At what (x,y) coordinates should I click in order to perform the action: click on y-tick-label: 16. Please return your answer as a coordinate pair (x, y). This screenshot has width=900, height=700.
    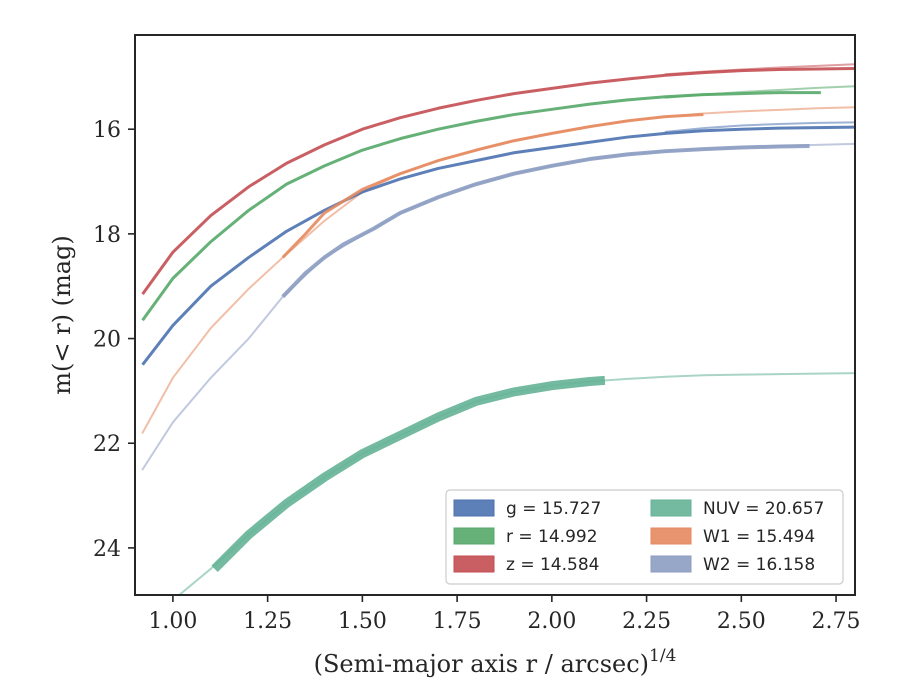
    Looking at the image, I should click on (107, 130).